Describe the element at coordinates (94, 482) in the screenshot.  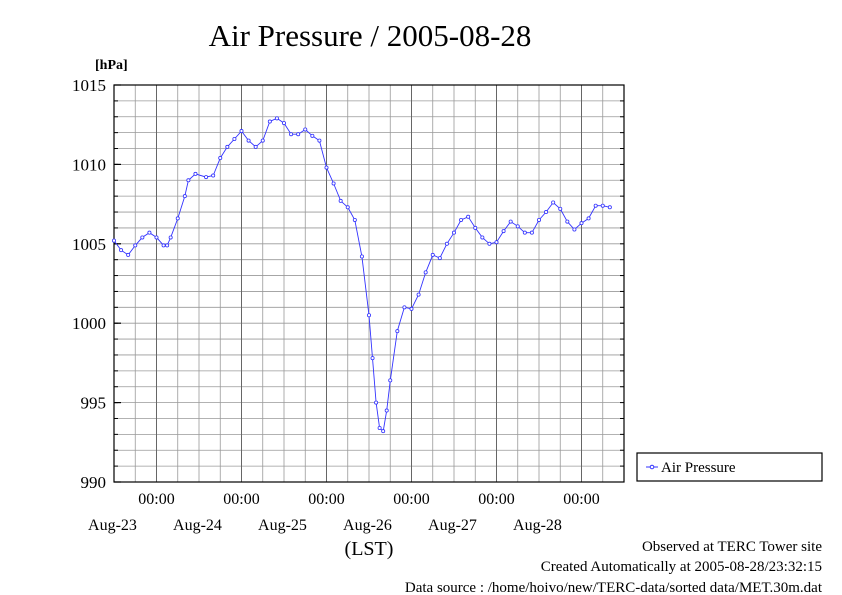
I see `y-tick-label: 990` at that location.